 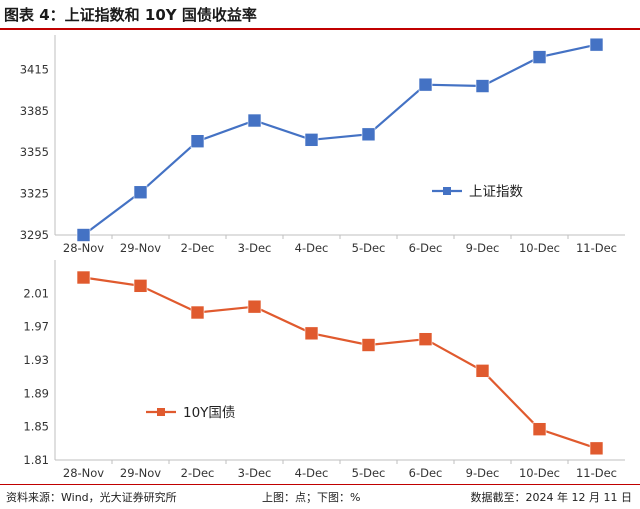 What do you see at coordinates (320, 29) in the screenshot?
I see `title-rule` at bounding box center [320, 29].